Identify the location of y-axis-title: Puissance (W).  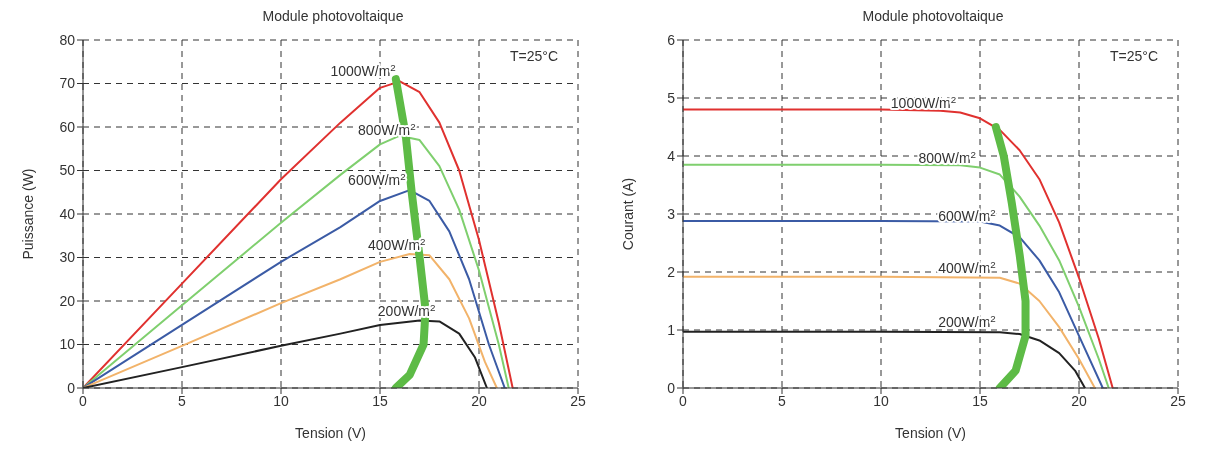
(27, 214).